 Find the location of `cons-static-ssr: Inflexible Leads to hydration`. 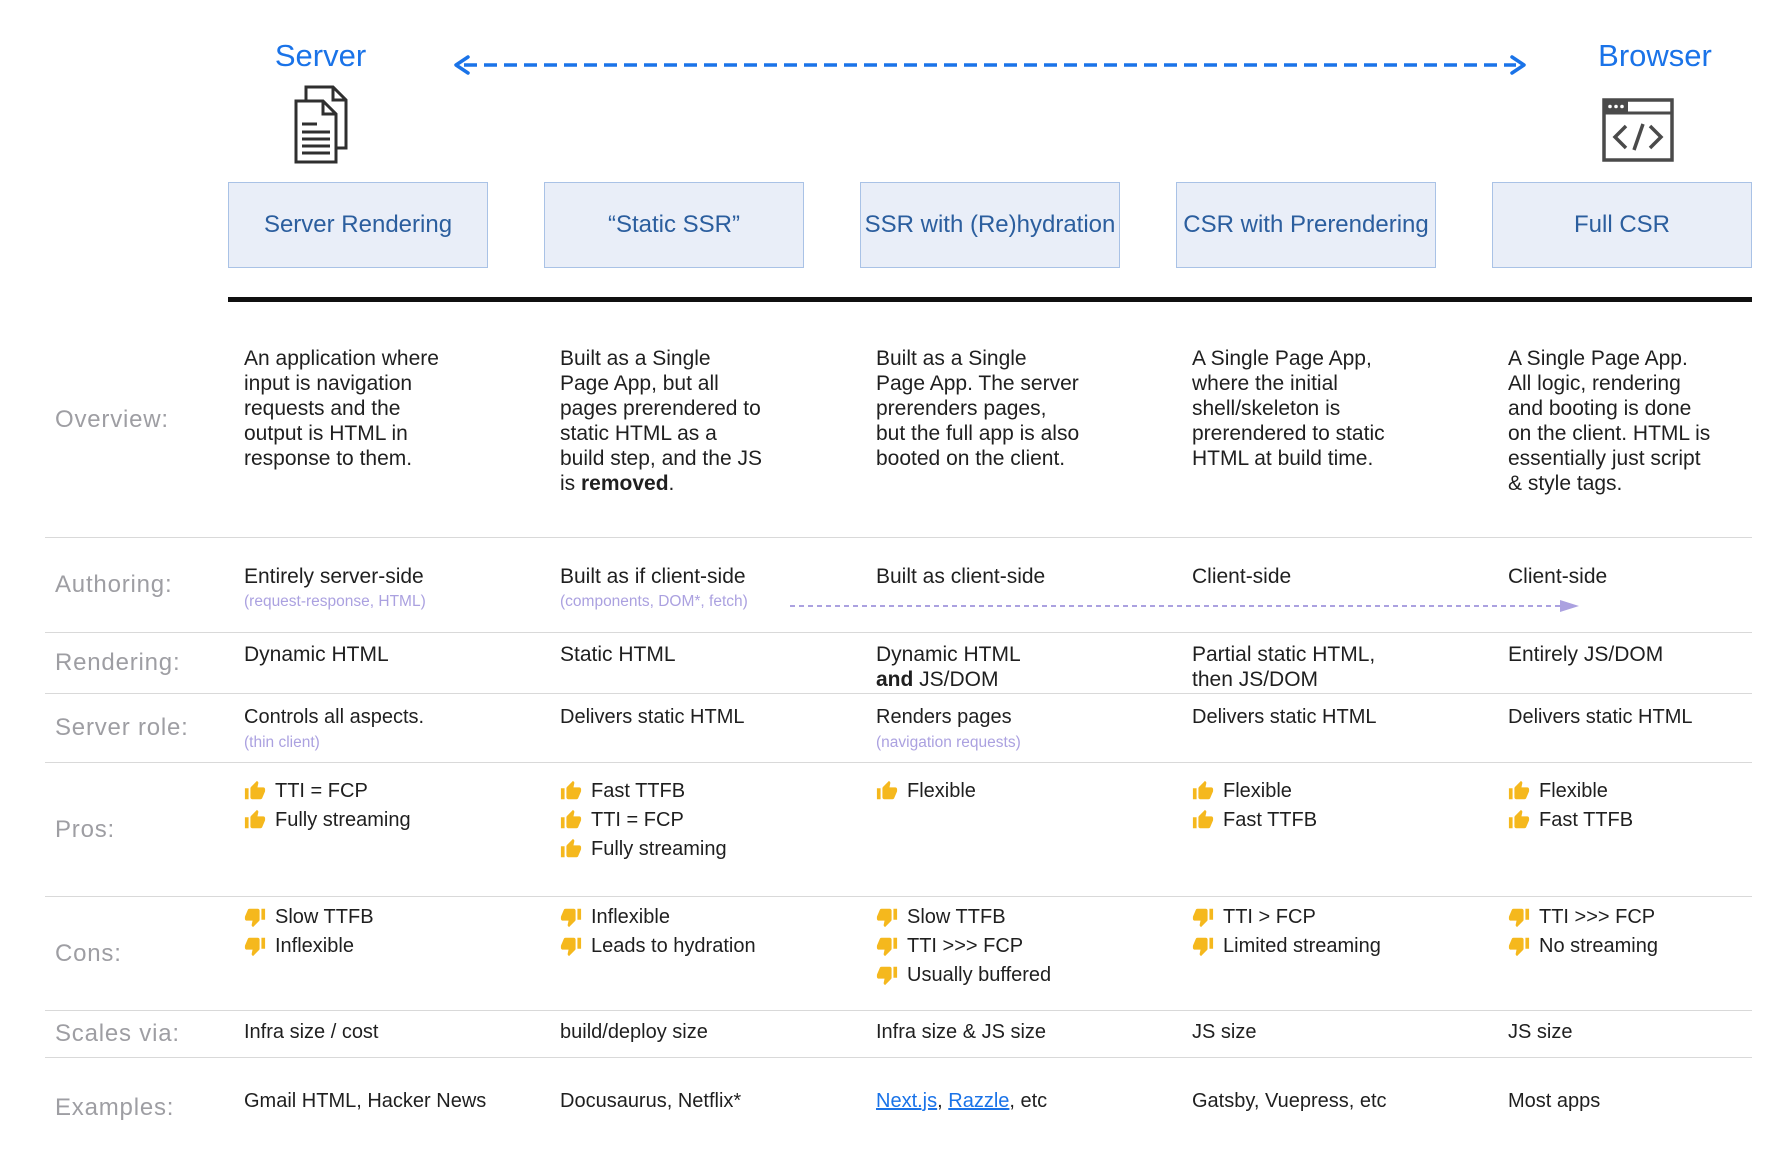

cons-static-ssr: Inflexible Leads to hydration is located at coordinates (702, 953).